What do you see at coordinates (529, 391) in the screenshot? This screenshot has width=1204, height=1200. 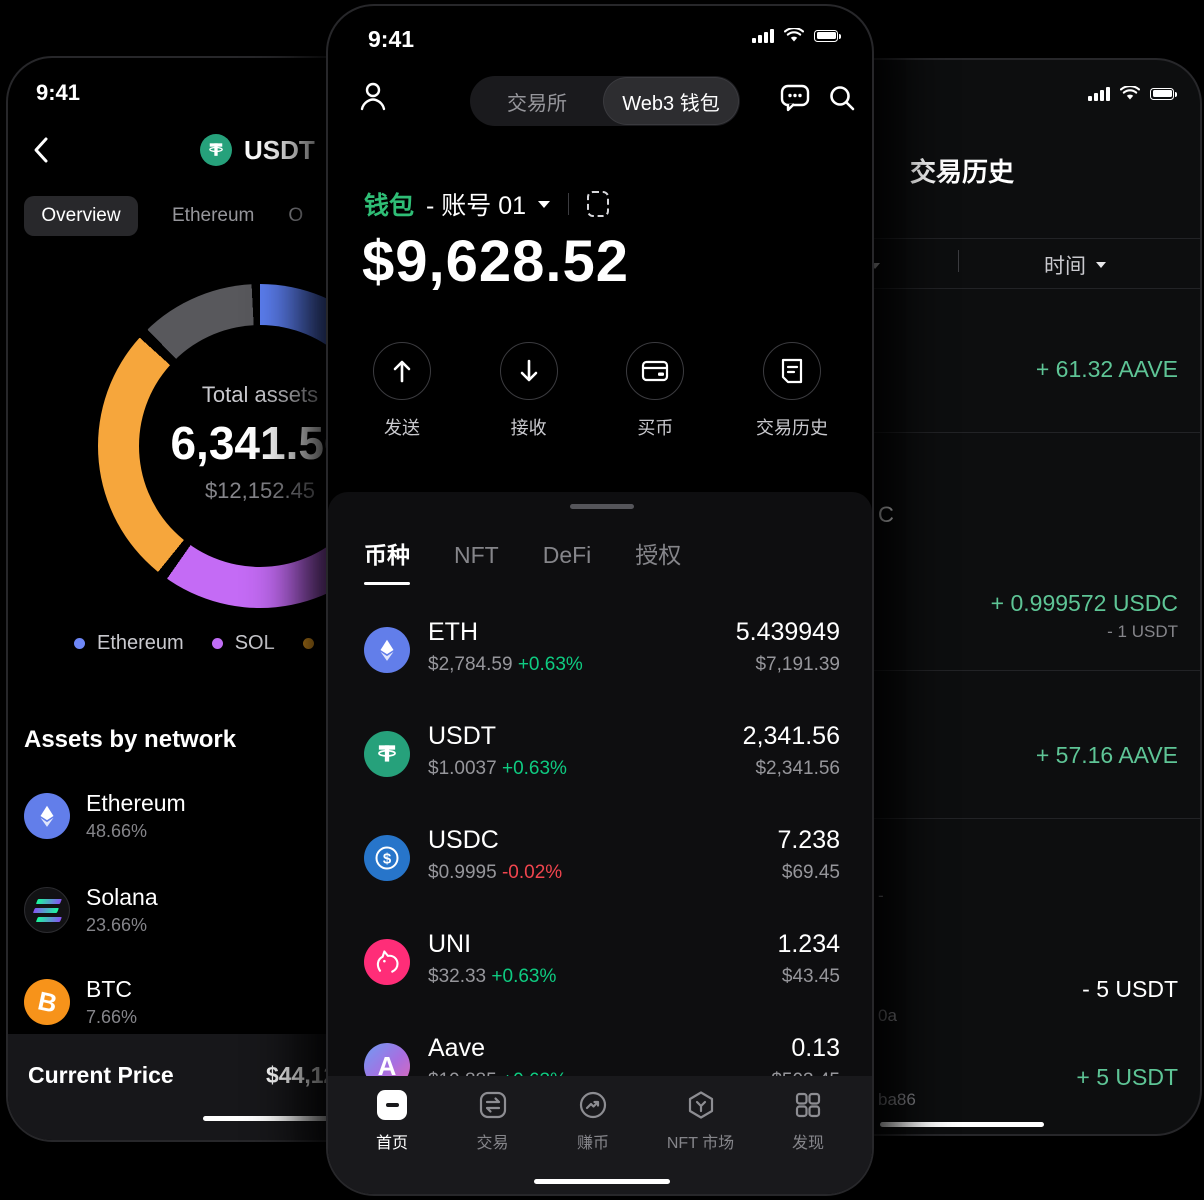 I see `receive-button: 接收` at bounding box center [529, 391].